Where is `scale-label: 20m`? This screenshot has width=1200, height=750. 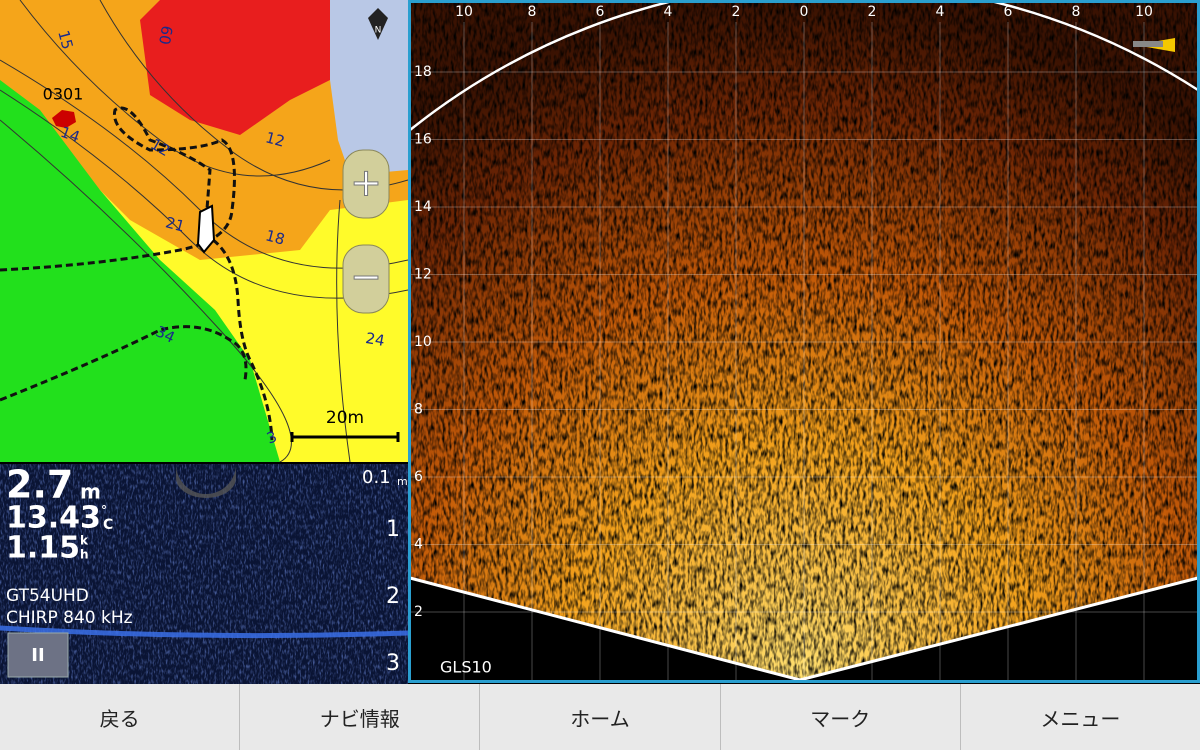 scale-label: 20m is located at coordinates (345, 418).